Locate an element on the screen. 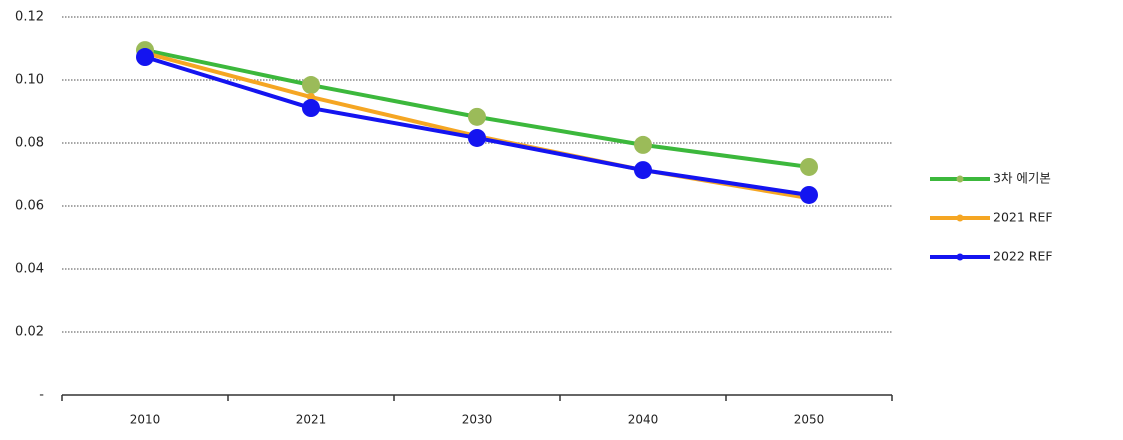 The image size is (1123, 440). x-tick-label: 2021 is located at coordinates (311, 420).